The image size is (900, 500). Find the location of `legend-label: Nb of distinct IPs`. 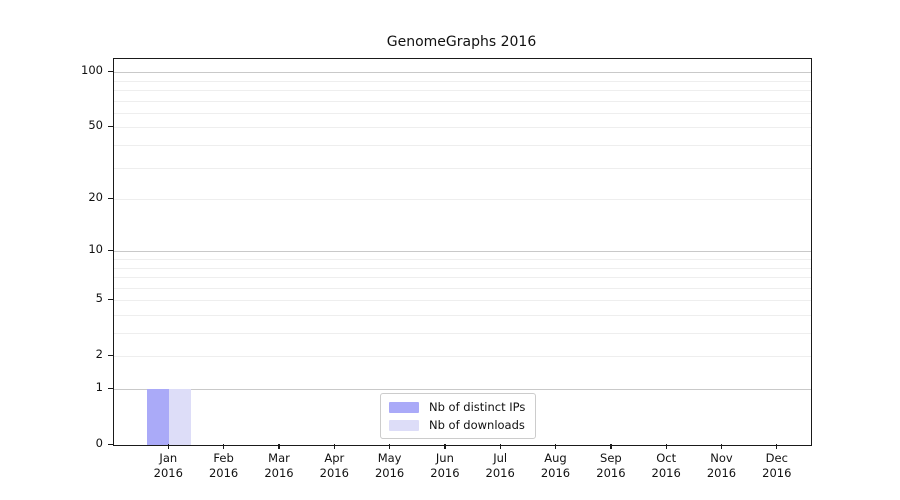

legend-label: Nb of distinct IPs is located at coordinates (477, 407).